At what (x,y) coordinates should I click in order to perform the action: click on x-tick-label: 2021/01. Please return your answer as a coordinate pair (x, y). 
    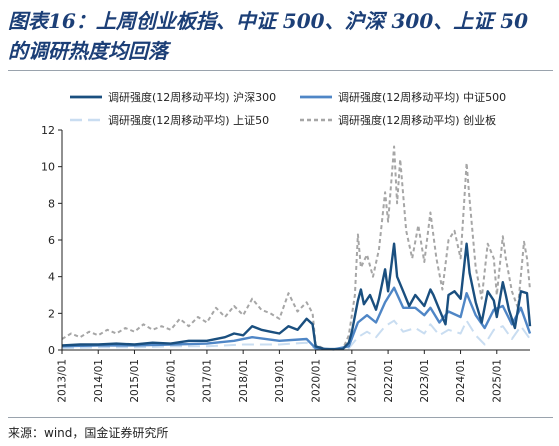
    Looking at the image, I should click on (353, 381).